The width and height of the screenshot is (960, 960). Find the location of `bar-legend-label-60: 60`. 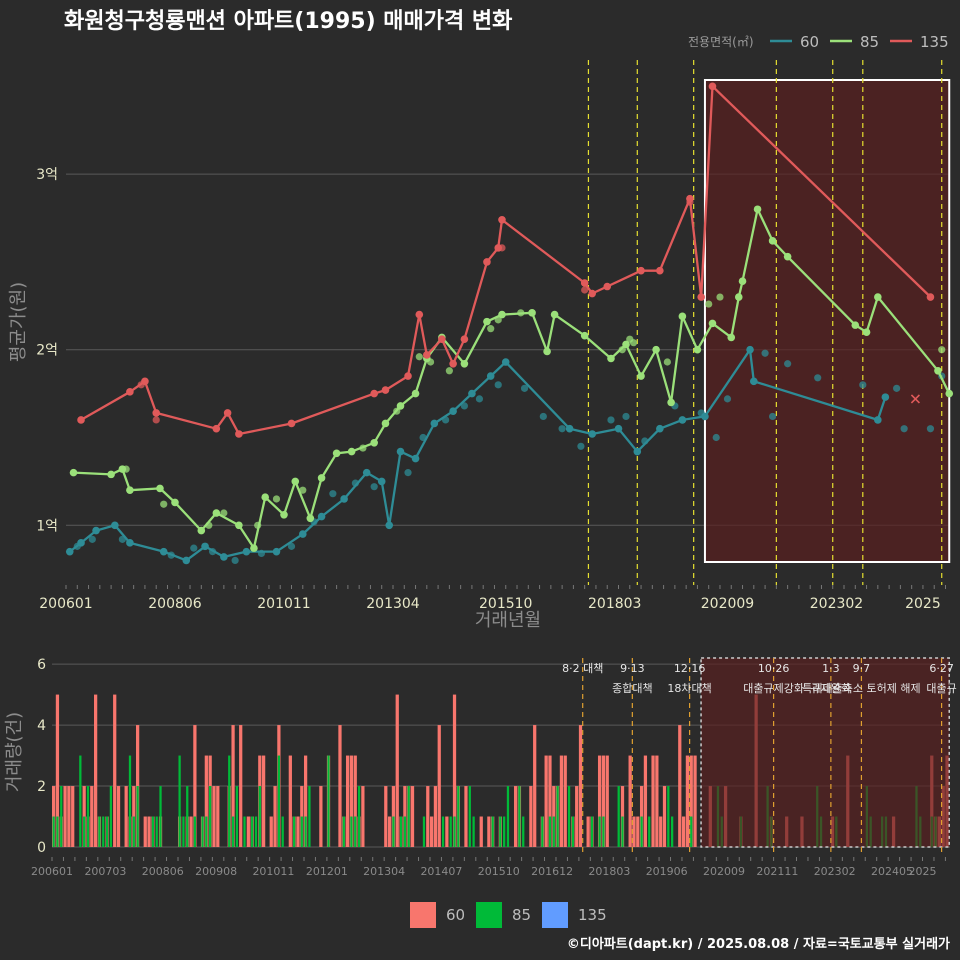

bar-legend-label-60: 60 is located at coordinates (455, 915).